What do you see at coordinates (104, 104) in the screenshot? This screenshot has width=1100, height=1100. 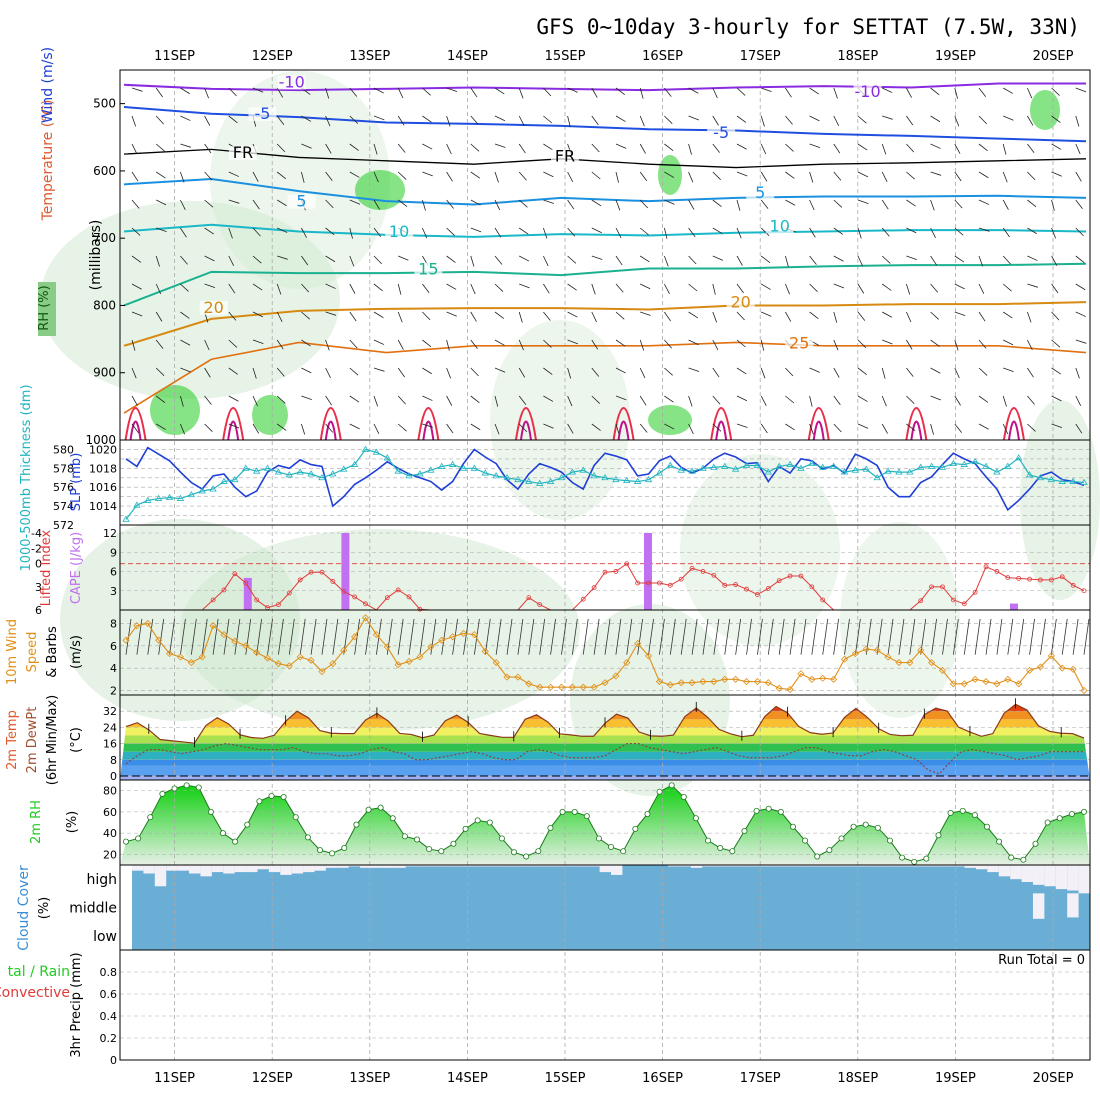 I see `pressure-tick: 500` at bounding box center [104, 104].